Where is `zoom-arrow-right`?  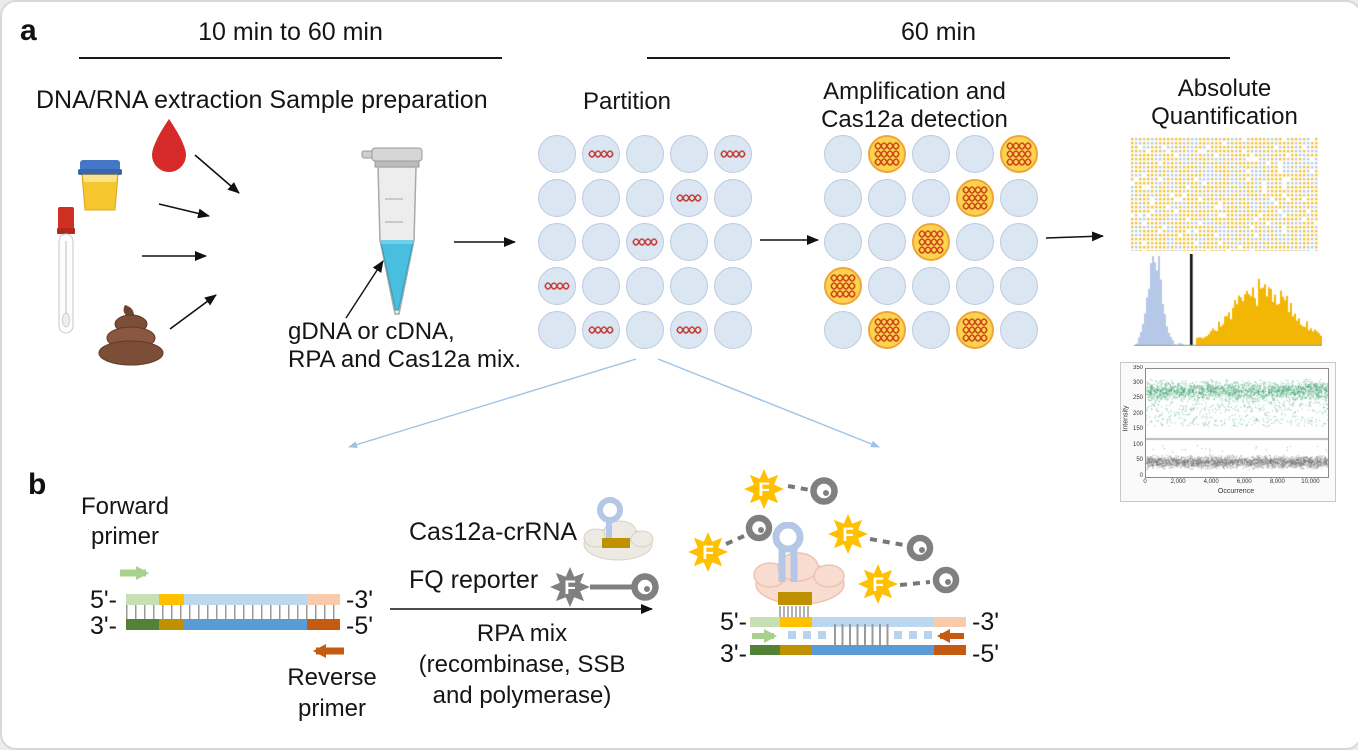
zoom-arrow-right is located at coordinates (768, 403).